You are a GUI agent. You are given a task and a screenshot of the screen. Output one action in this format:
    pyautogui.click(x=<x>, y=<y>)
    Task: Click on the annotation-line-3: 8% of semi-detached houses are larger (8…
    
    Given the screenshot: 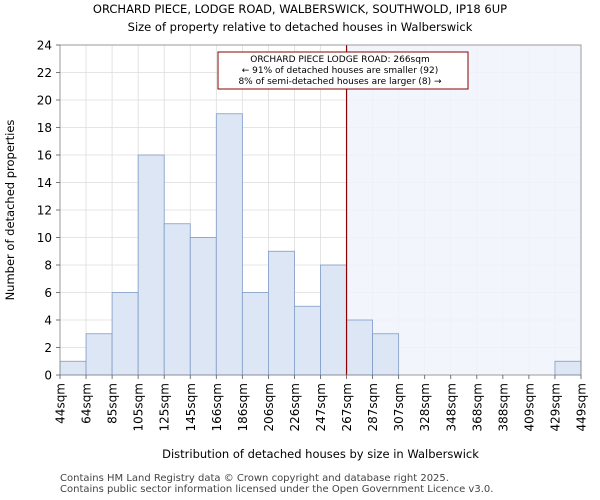 What is the action you would take?
    pyautogui.click(x=340, y=82)
    